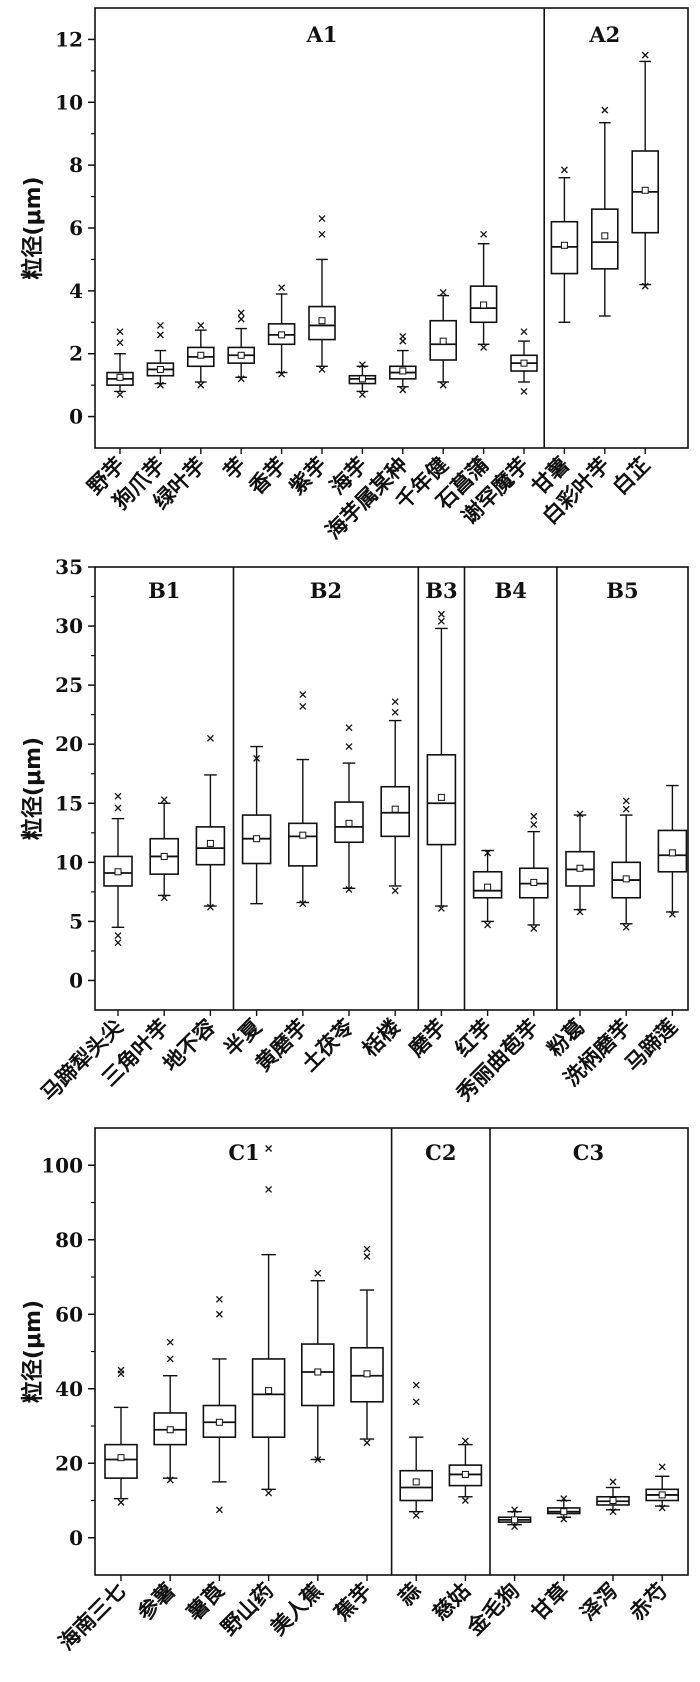 This screenshot has width=700, height=1682. Describe the element at coordinates (69, 567) in the screenshot. I see `y-tick-label: 35` at that location.